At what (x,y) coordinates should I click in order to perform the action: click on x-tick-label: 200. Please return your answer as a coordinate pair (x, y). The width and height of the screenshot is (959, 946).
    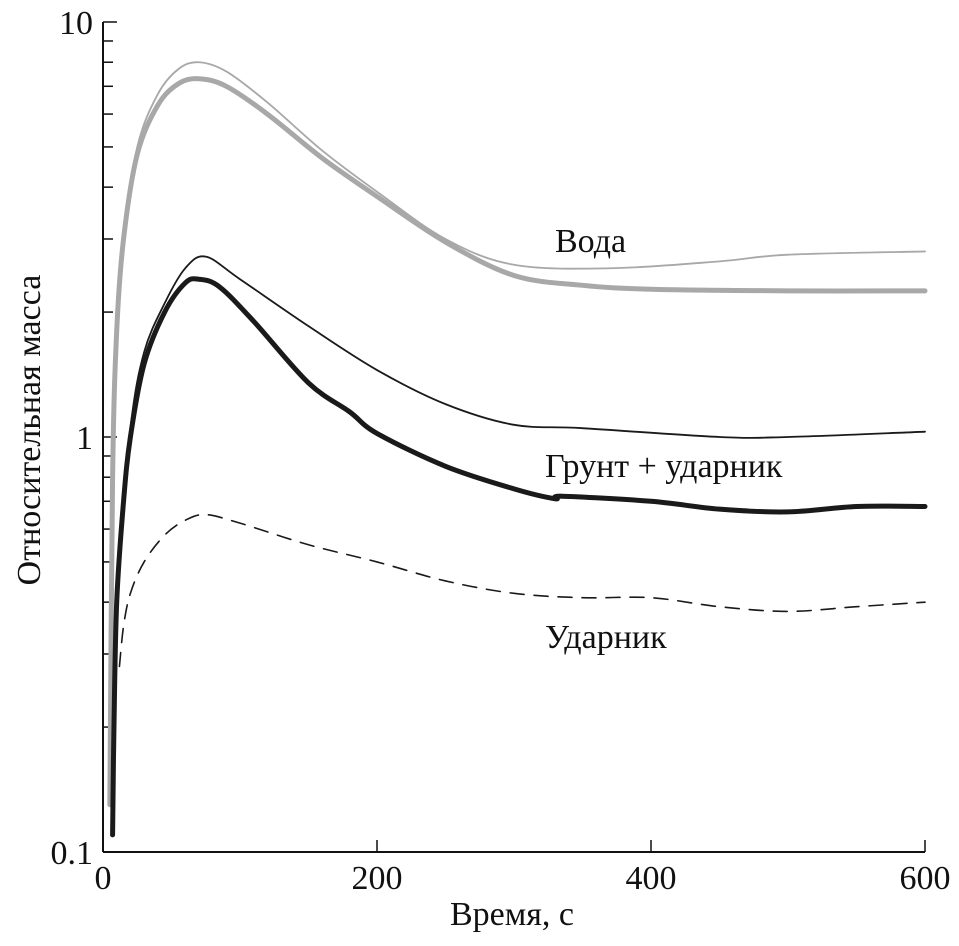
    Looking at the image, I should click on (377, 878).